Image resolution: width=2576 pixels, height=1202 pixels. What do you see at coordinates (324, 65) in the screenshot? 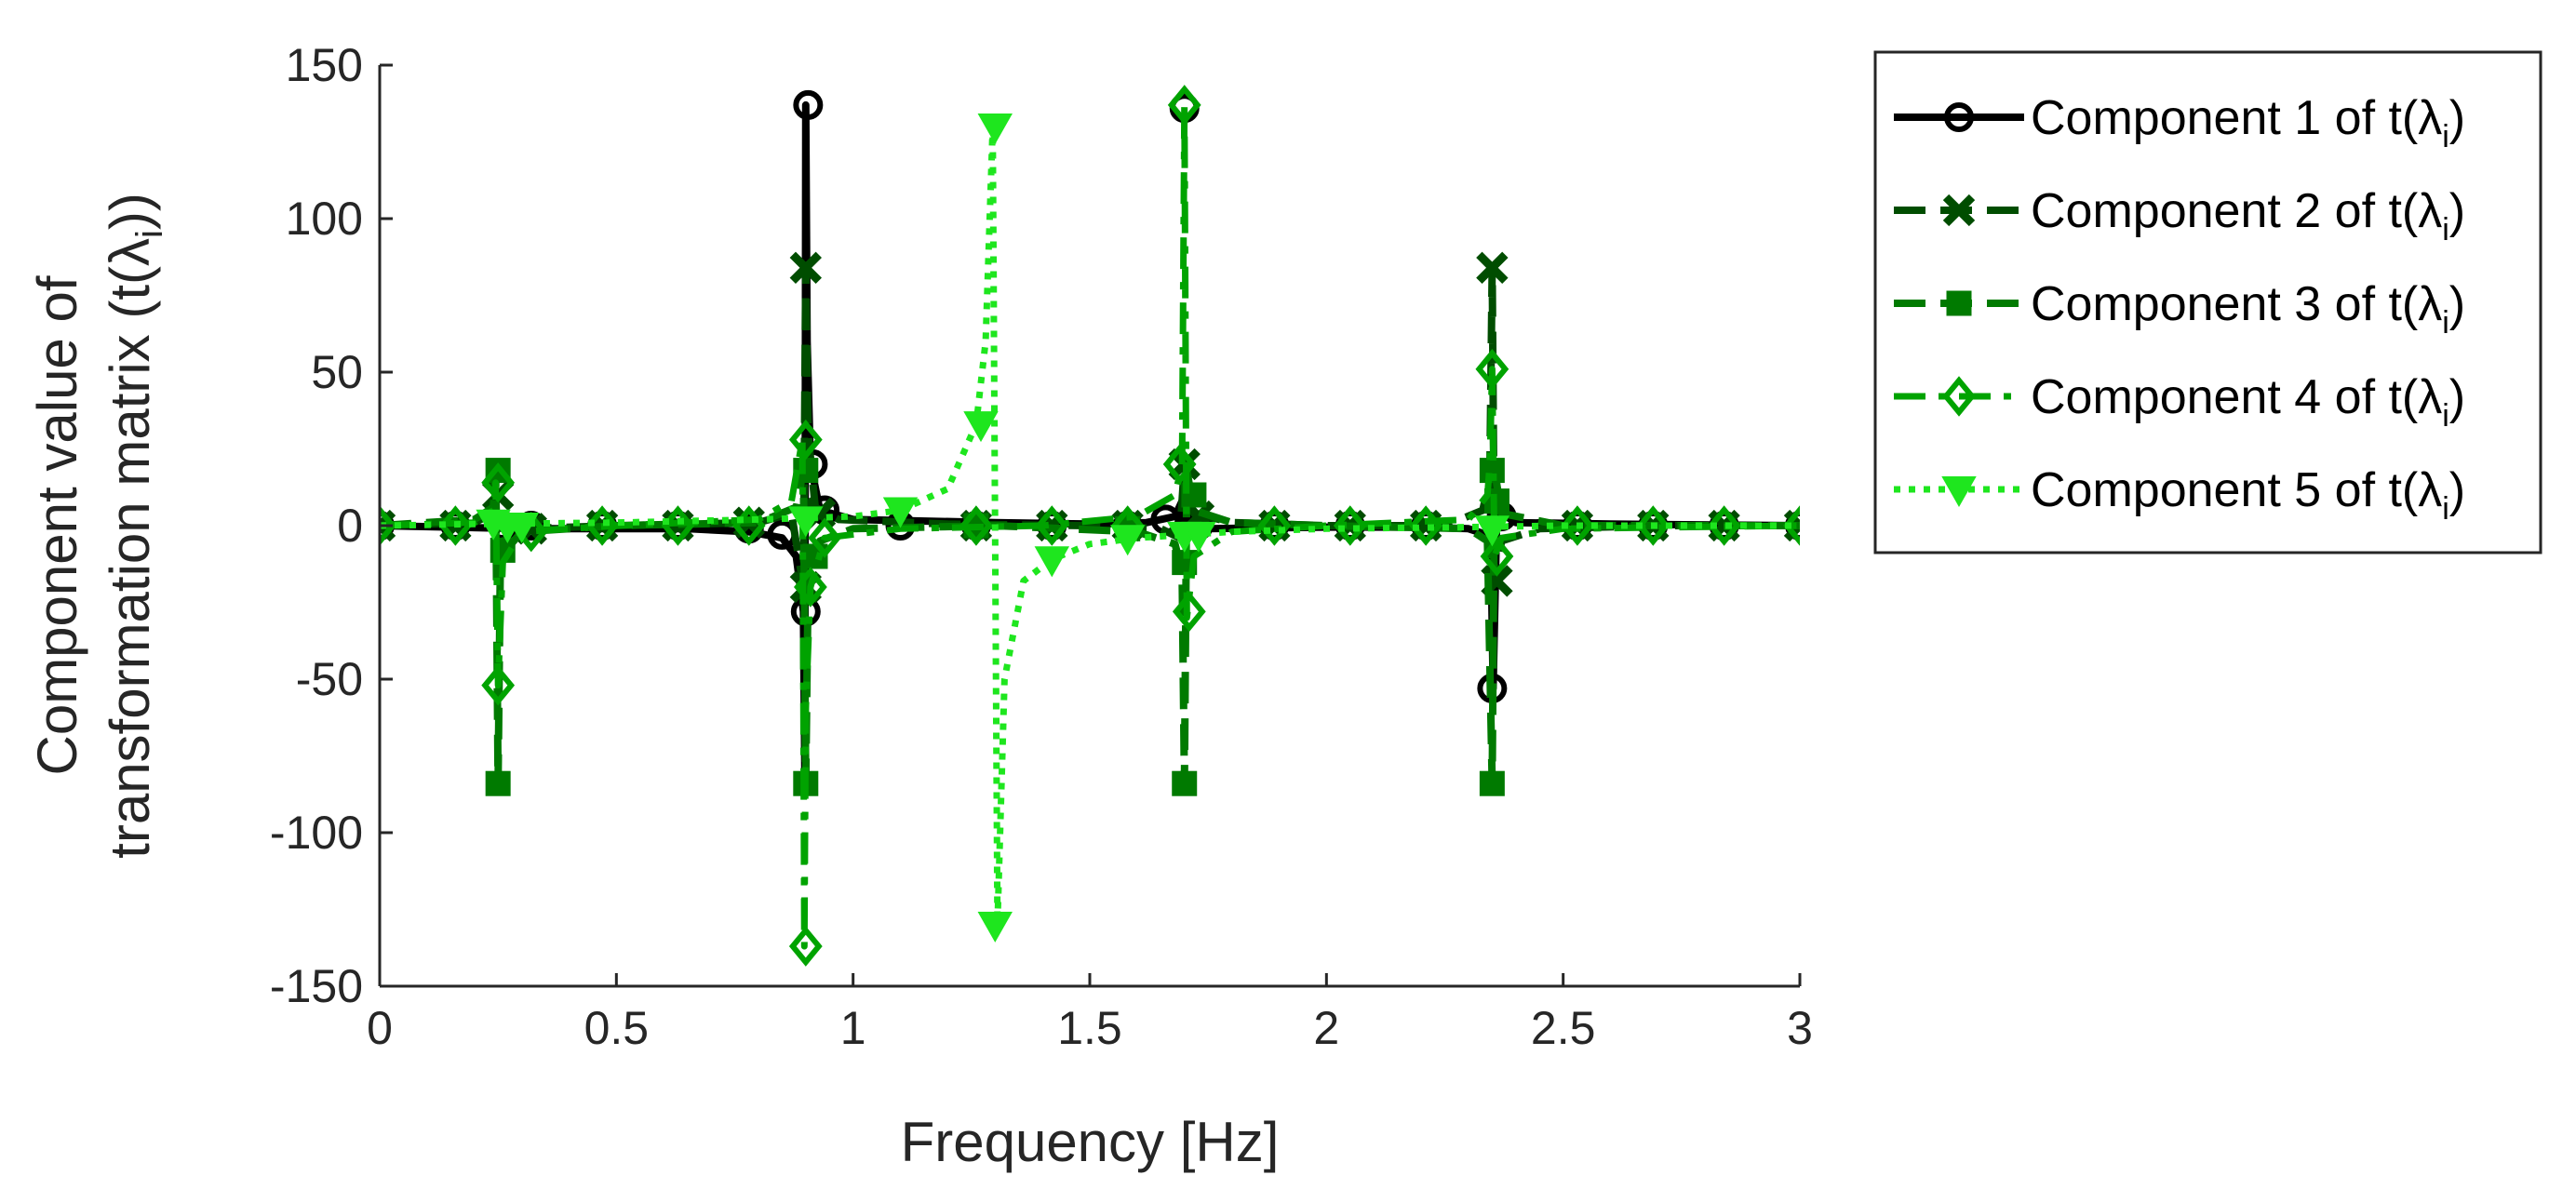
I see `y-tick-label: 150` at bounding box center [324, 65].